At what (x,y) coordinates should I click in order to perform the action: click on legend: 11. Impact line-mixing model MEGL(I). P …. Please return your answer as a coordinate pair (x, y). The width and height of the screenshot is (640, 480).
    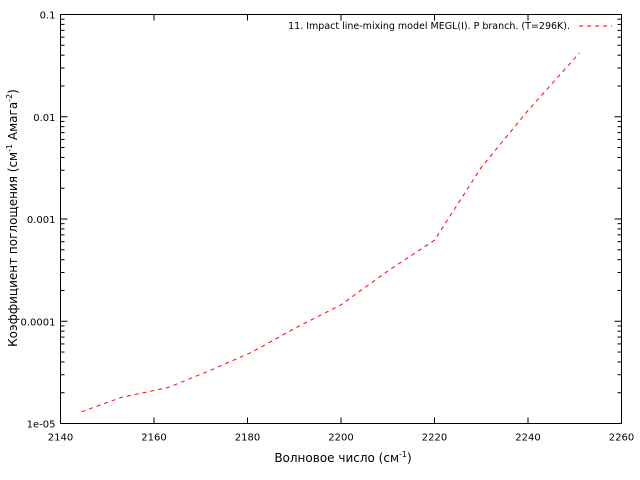
    Looking at the image, I should click on (450, 26).